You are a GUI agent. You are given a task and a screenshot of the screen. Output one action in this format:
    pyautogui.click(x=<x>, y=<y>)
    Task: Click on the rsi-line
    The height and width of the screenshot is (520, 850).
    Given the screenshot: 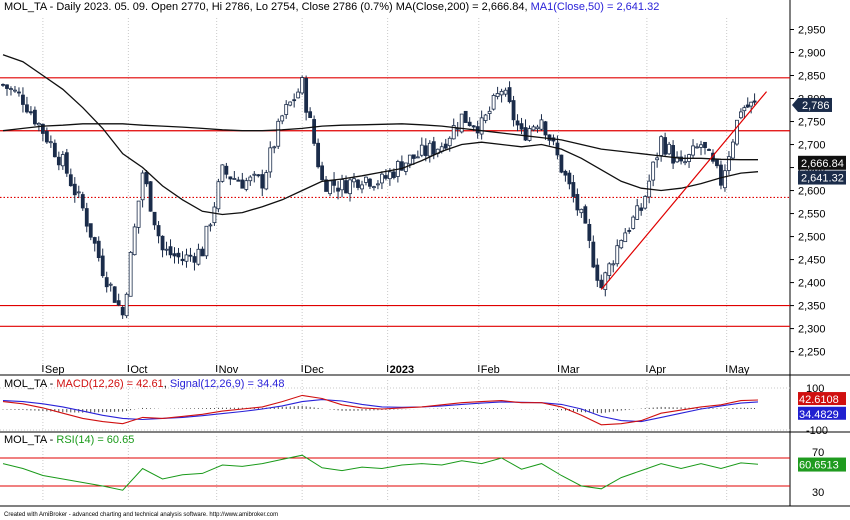 What is the action you would take?
    pyautogui.click(x=380, y=472)
    